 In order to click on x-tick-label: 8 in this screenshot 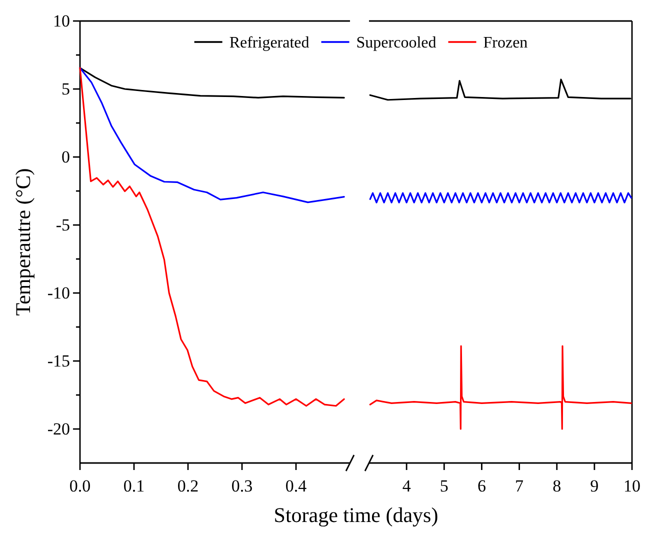, I will do `click(557, 486)`.